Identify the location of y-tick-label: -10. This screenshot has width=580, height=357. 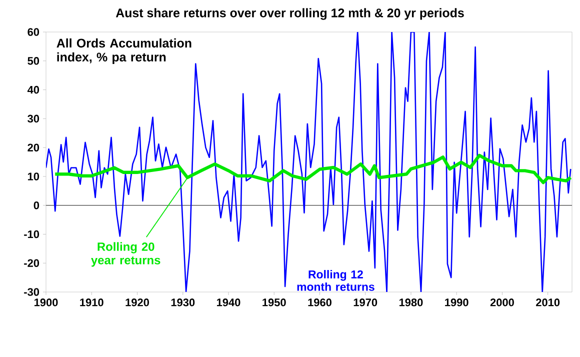
(32, 234).